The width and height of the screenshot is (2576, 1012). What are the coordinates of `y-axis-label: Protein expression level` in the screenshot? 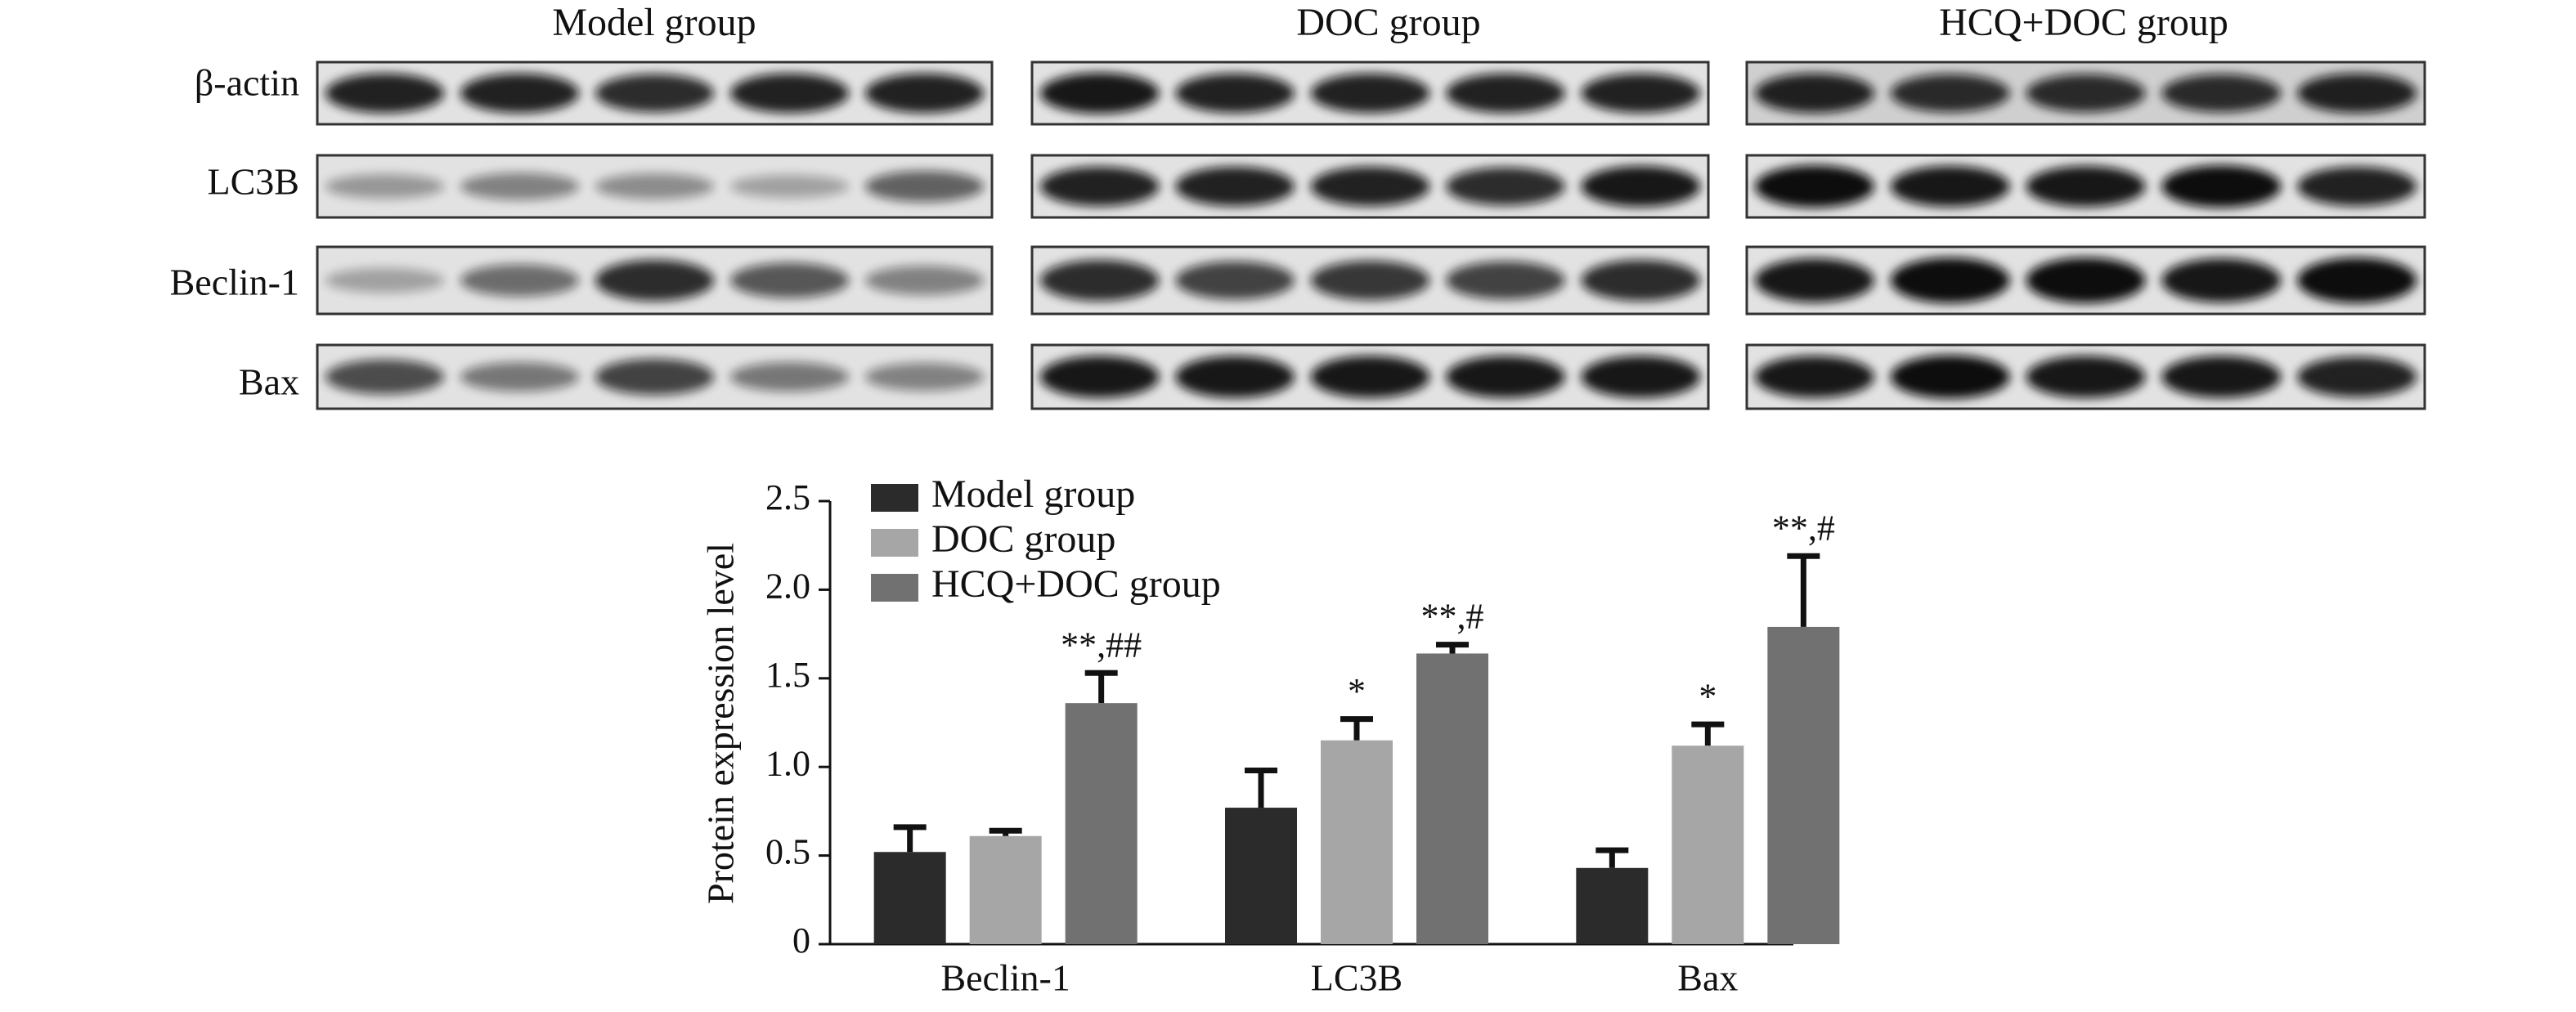 It's located at (721, 724).